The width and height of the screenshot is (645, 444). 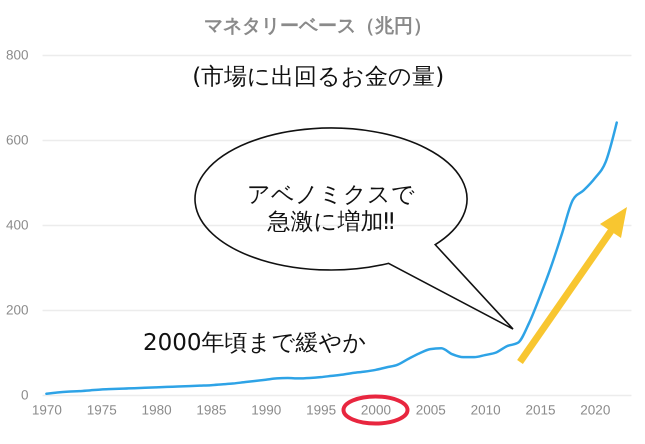 What do you see at coordinates (17, 310) in the screenshot?
I see `y-tick-label: 200` at bounding box center [17, 310].